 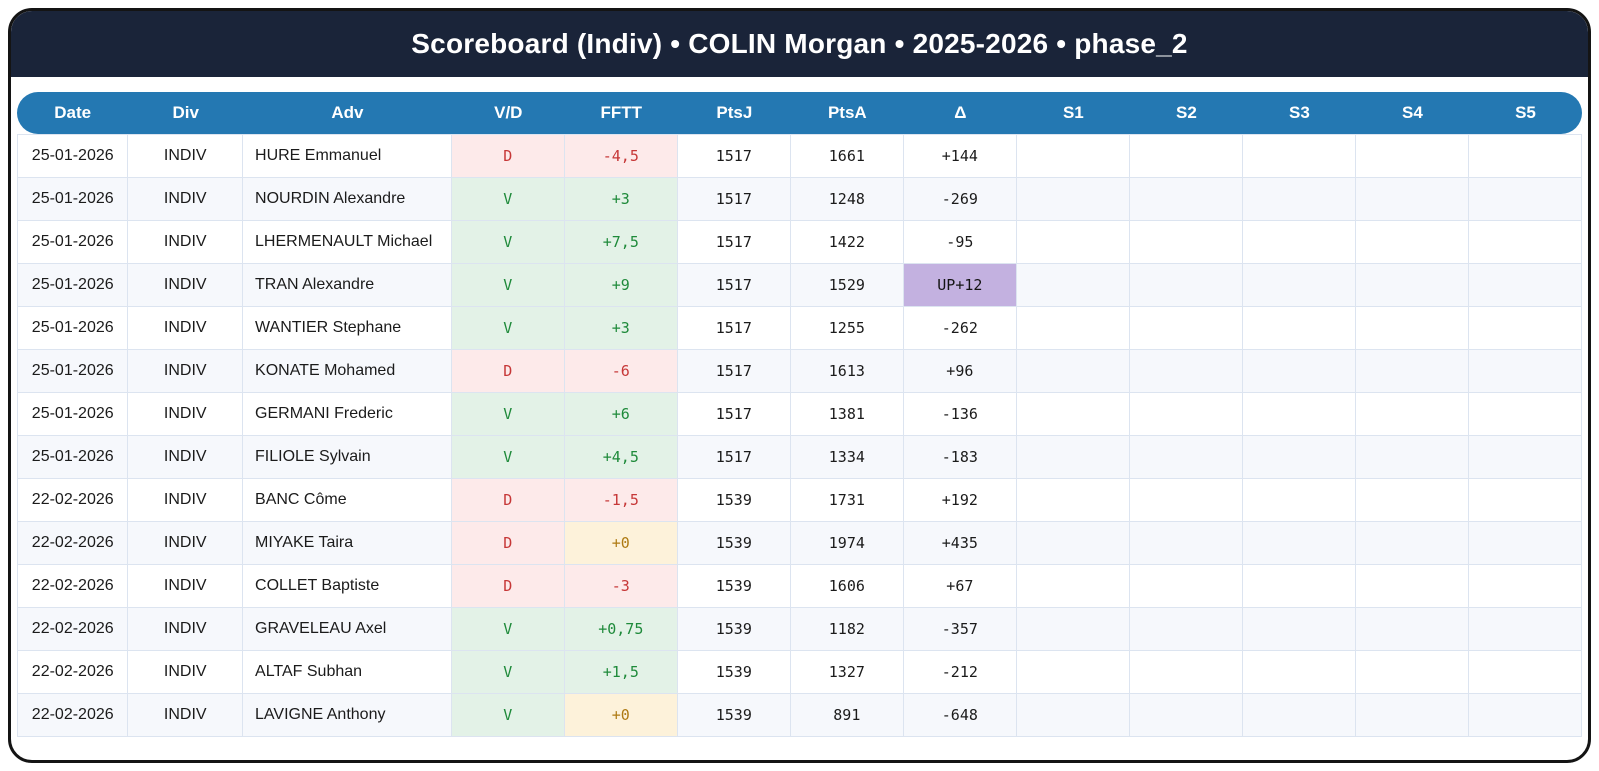 I want to click on cell-ptsa: 1974, so click(x=847, y=543).